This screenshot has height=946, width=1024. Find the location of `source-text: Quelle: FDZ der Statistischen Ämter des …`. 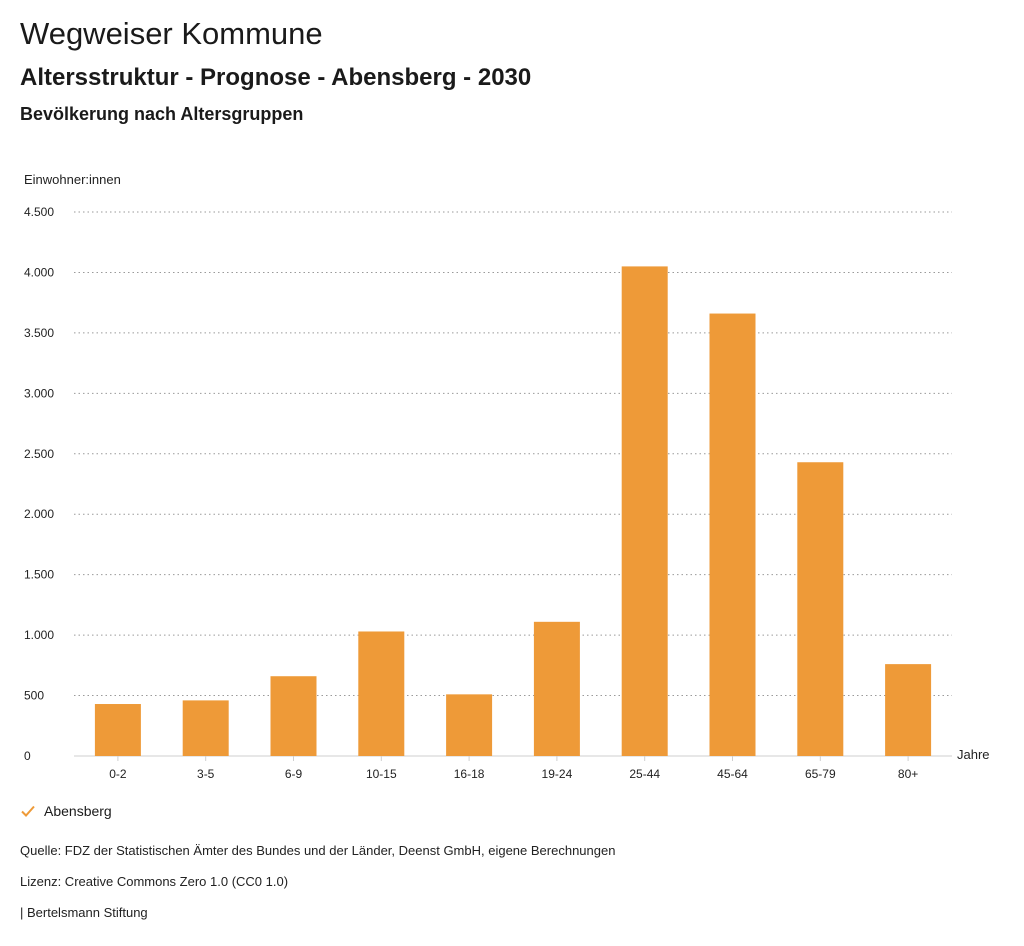

source-text: Quelle: FDZ der Statistischen Ämter des … is located at coordinates (318, 850).